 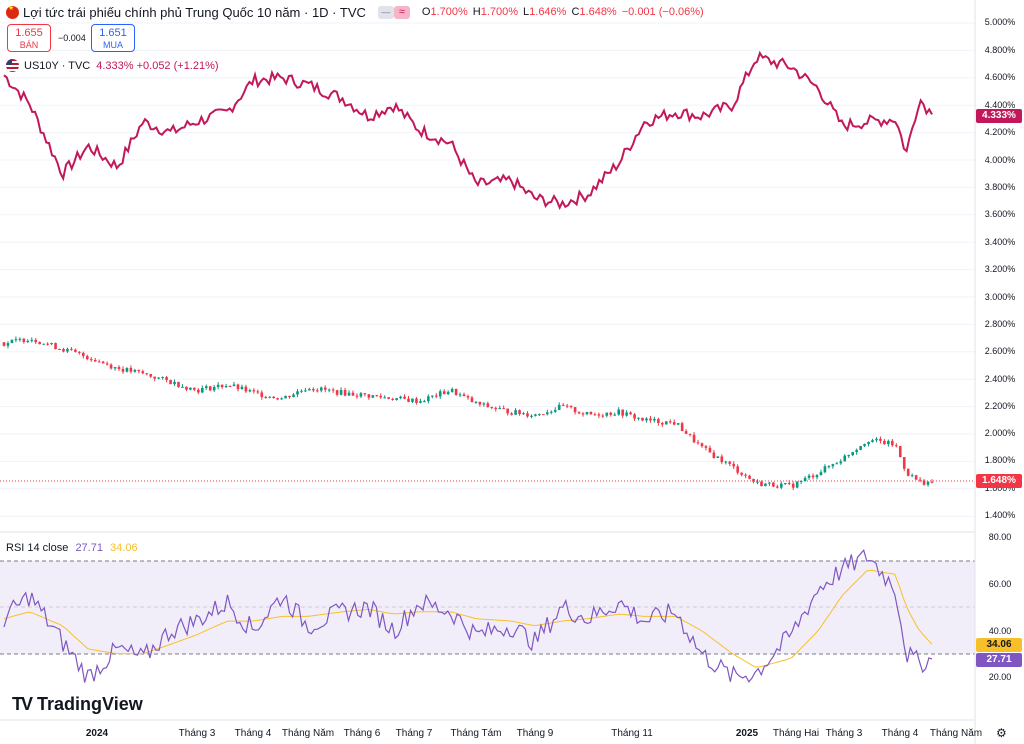 What do you see at coordinates (1000, 160) in the screenshot?
I see `price-tick: 4.000%` at bounding box center [1000, 160].